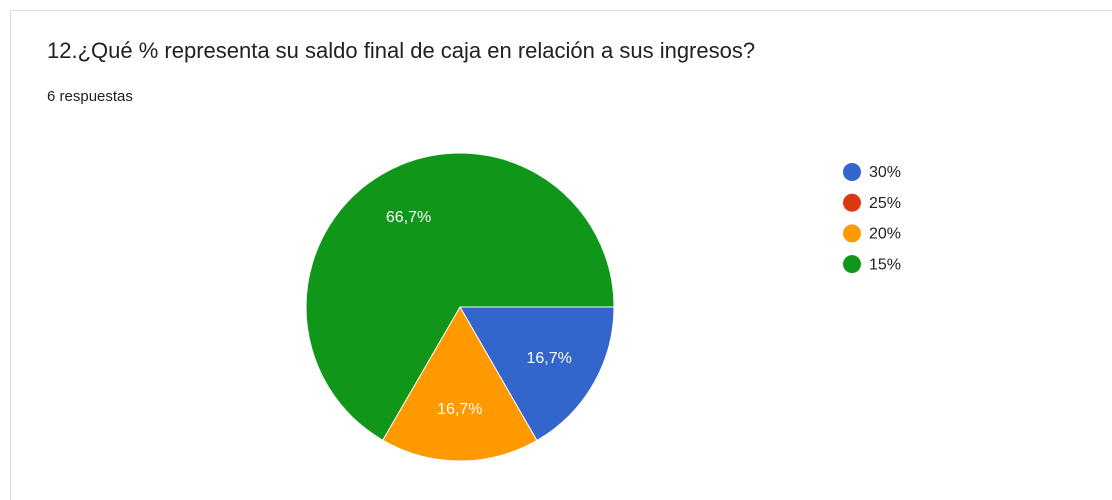  I want to click on legend-label: 30%, so click(885, 172).